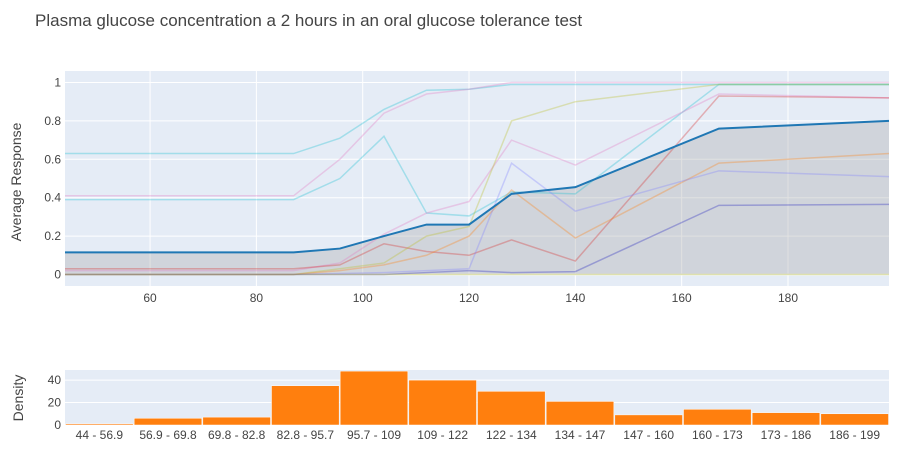 This screenshot has height=457, width=905. What do you see at coordinates (257, 298) in the screenshot?
I see `x-tick-label: 80` at bounding box center [257, 298].